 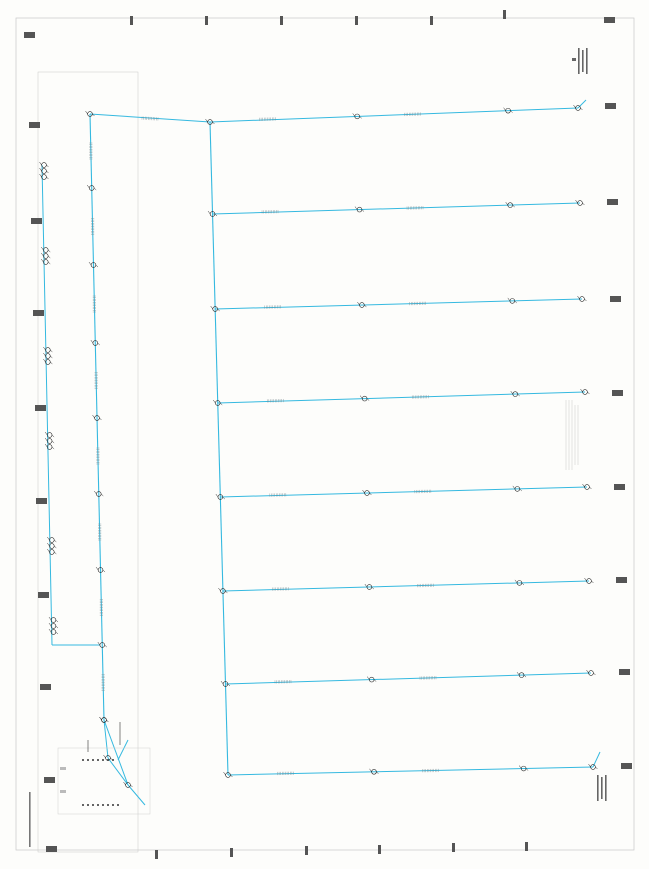 I want to click on left-feed-pipe, so click(x=97, y=417).